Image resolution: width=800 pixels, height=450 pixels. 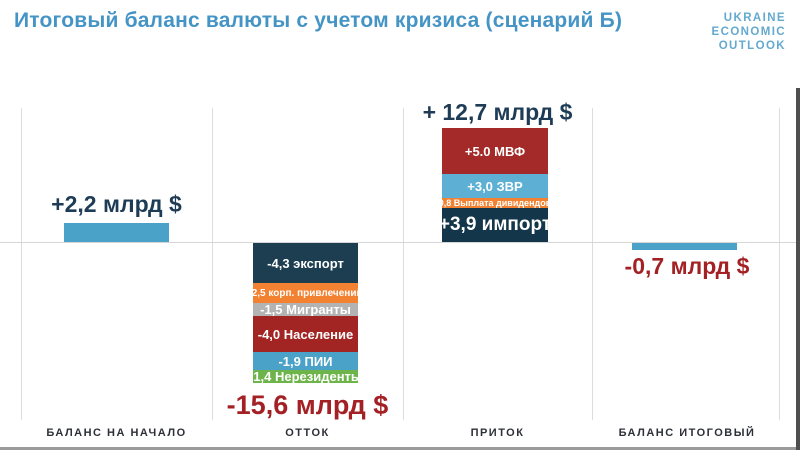 I want to click on outflow-total-label: -15,6 млрд $, so click(x=307, y=405).